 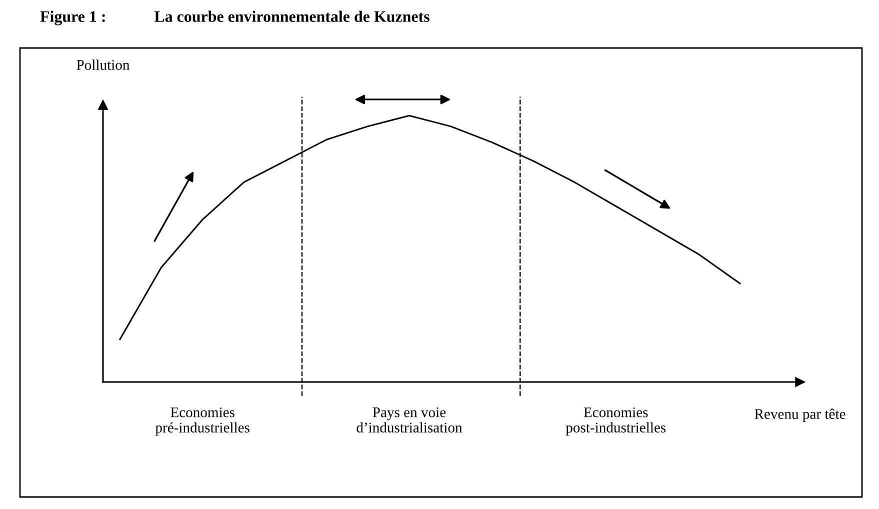 What do you see at coordinates (409, 420) in the screenshot?
I see `x-tick-label: Pays en voie d’industrialisation` at bounding box center [409, 420].